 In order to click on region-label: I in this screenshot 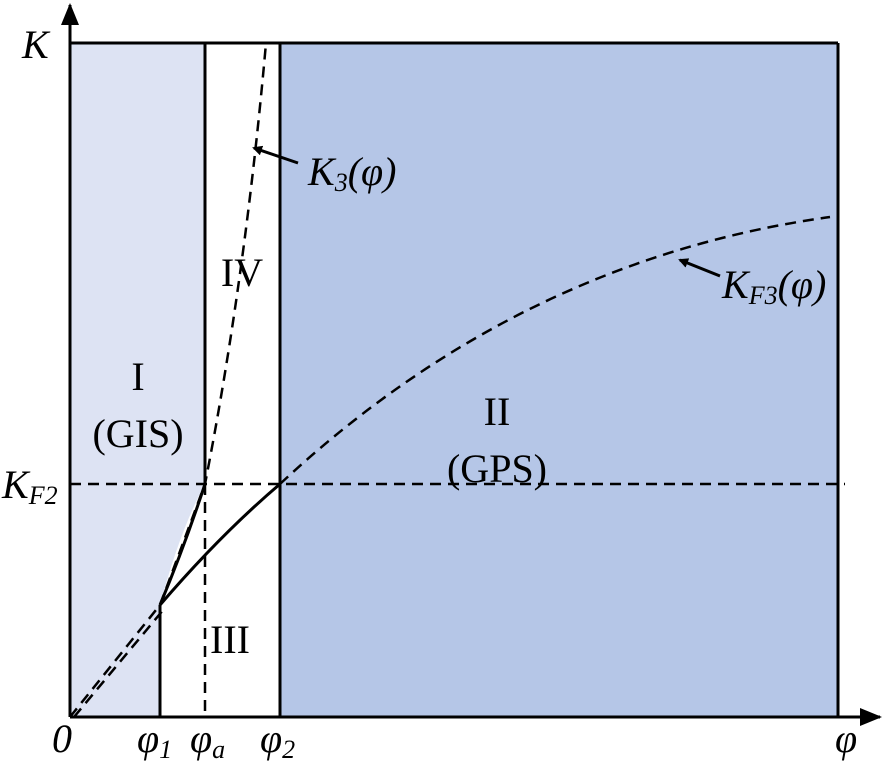, I will do `click(137, 376)`.